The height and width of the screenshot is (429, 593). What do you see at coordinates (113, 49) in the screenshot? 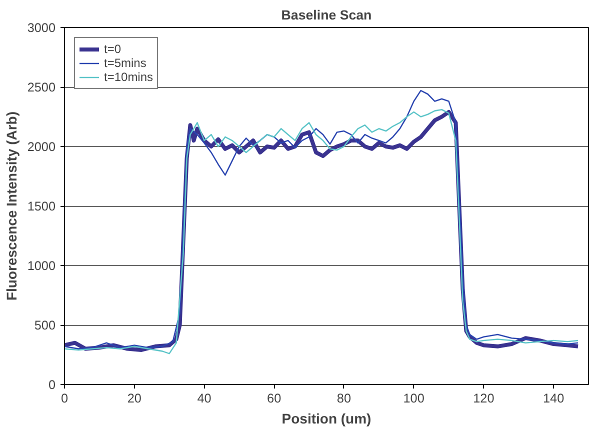
I see `legend-label: t=0` at bounding box center [113, 49].